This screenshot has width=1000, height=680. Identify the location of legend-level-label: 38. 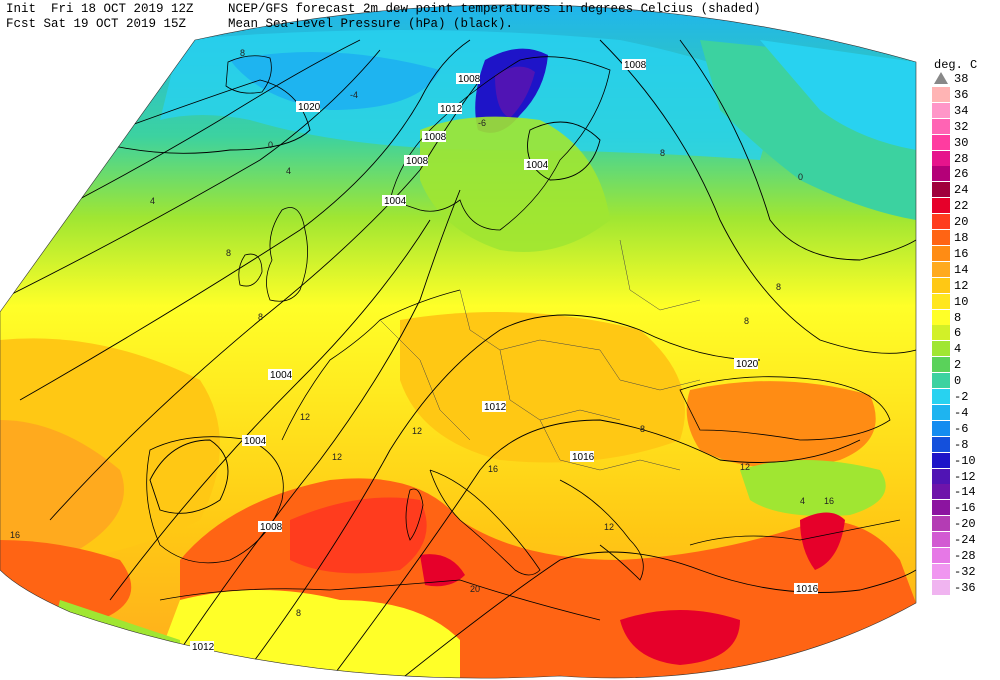
(961, 79).